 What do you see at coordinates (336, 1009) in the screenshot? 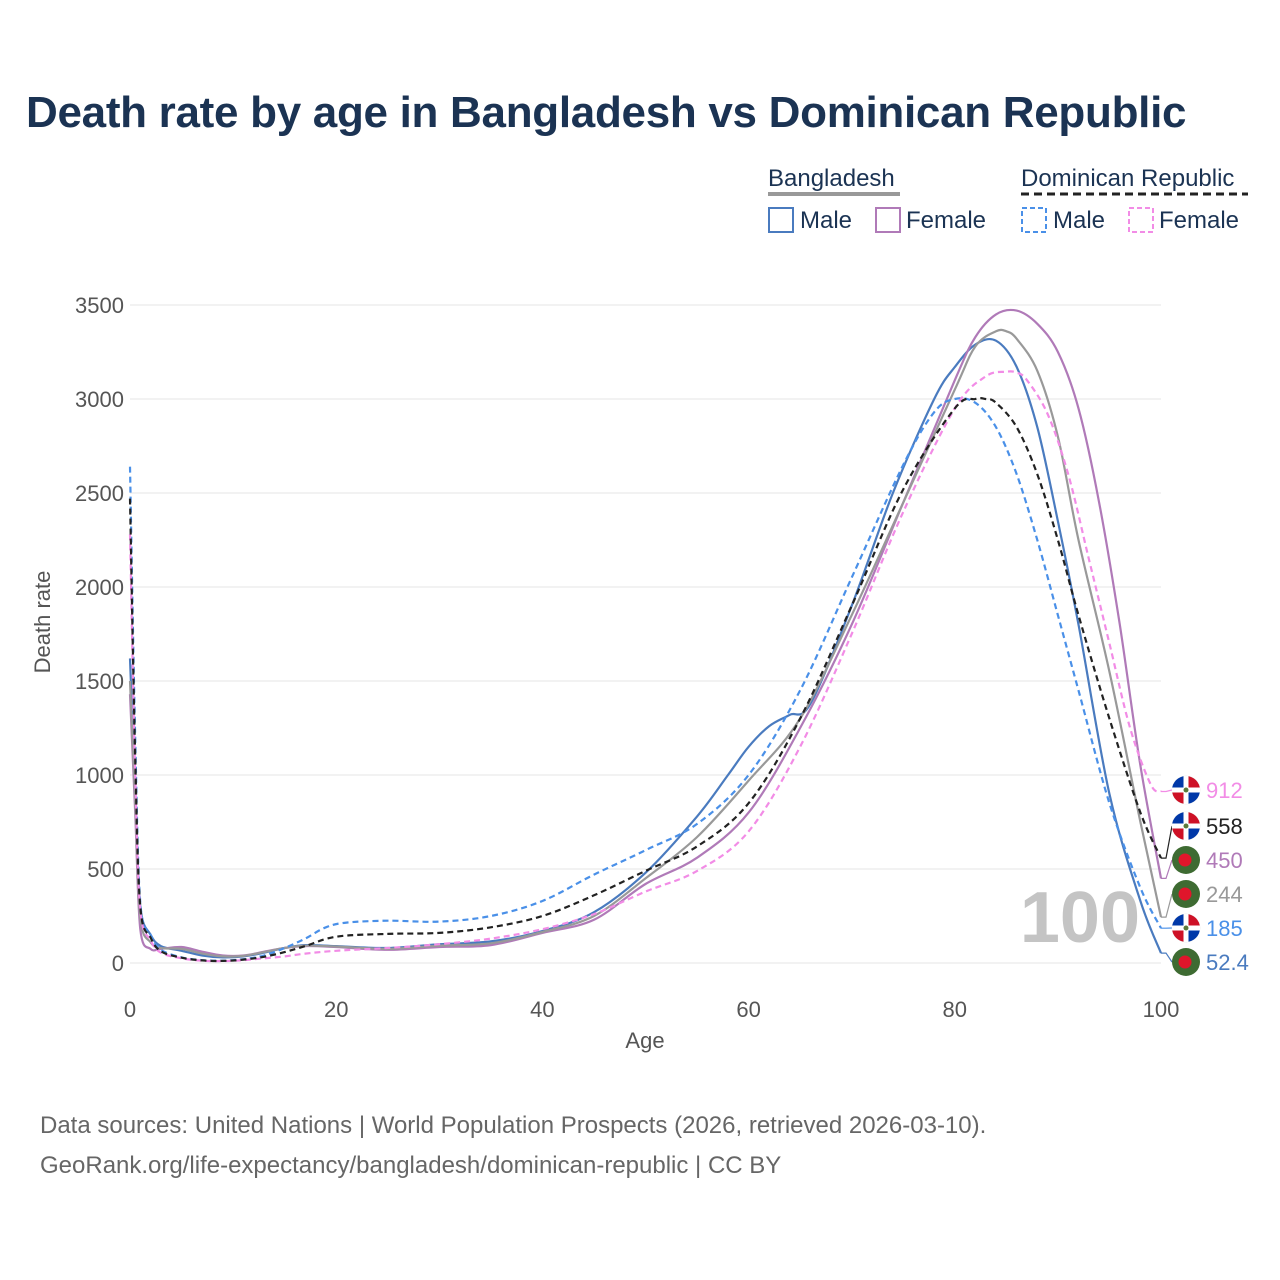
I see `x-tick-label: 20` at bounding box center [336, 1009].